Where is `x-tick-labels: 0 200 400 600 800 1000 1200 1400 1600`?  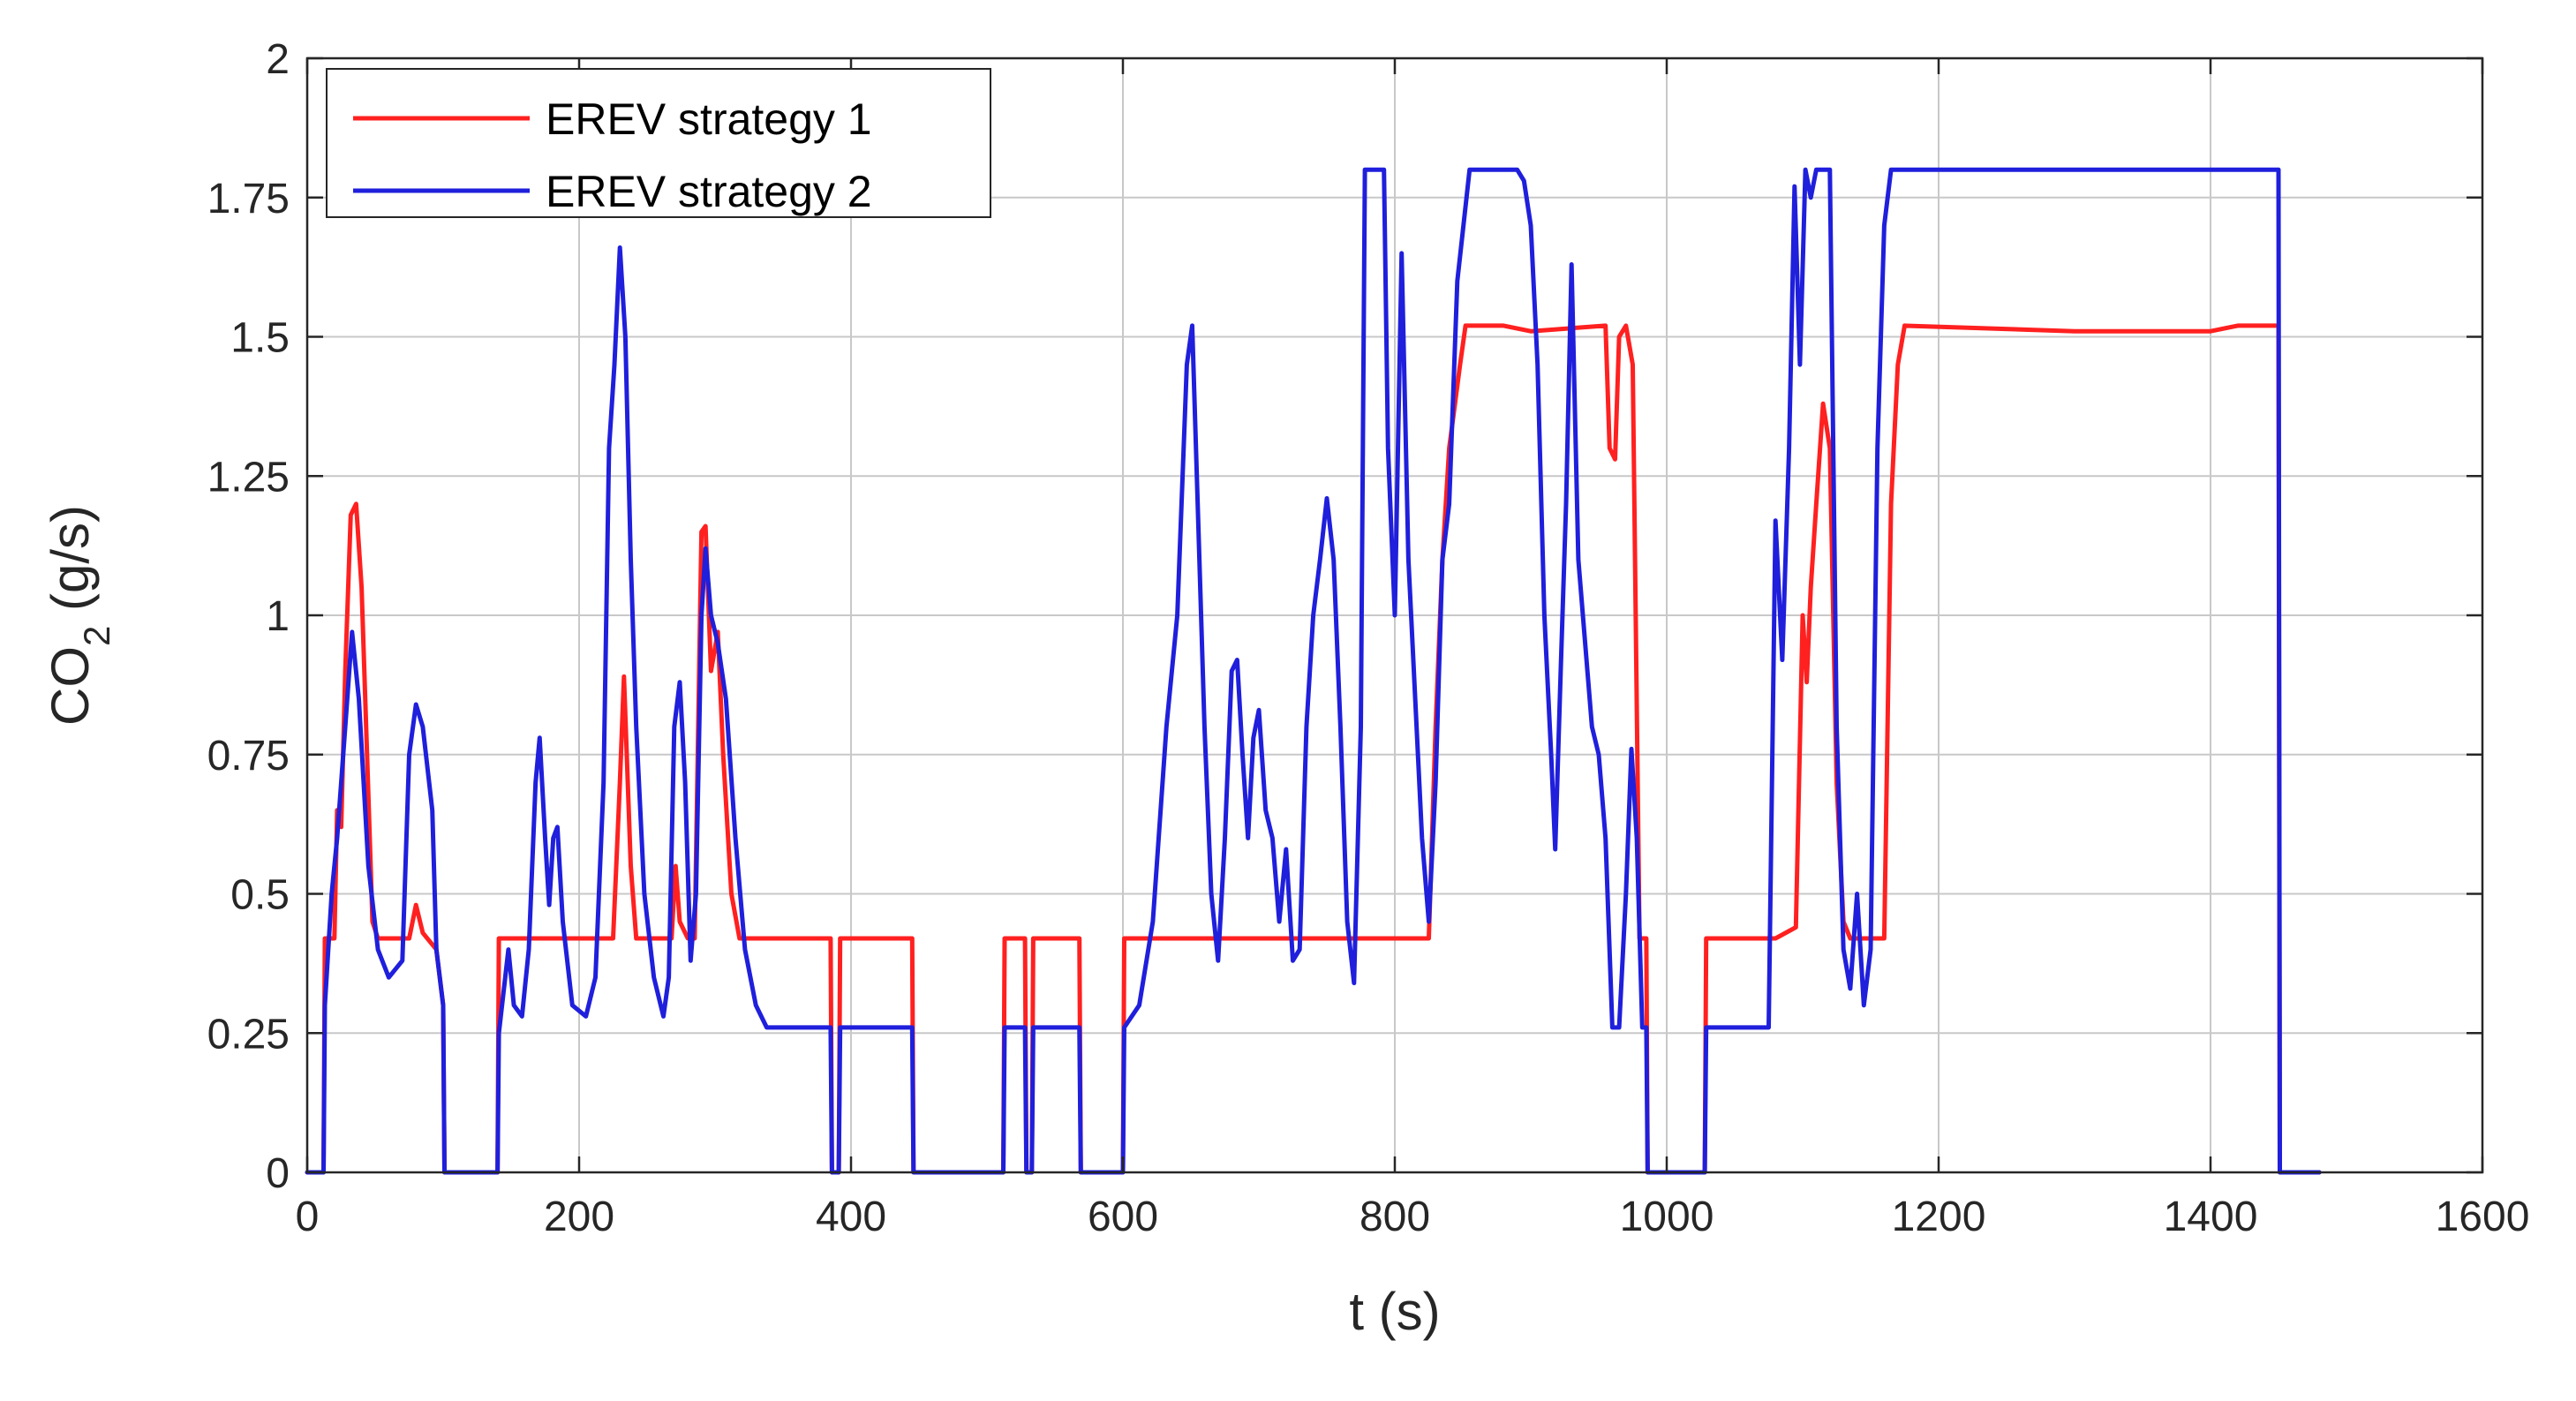 x-tick-labels: 0 200 400 600 800 1000 1200 1400 1600 is located at coordinates (1413, 1217).